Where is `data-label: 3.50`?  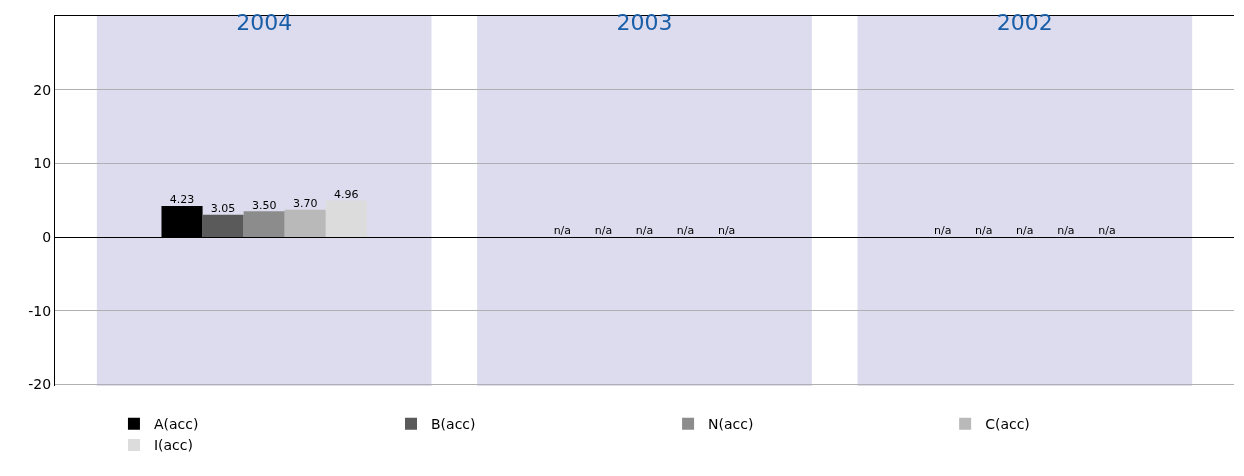
data-label: 3.50 is located at coordinates (264, 205).